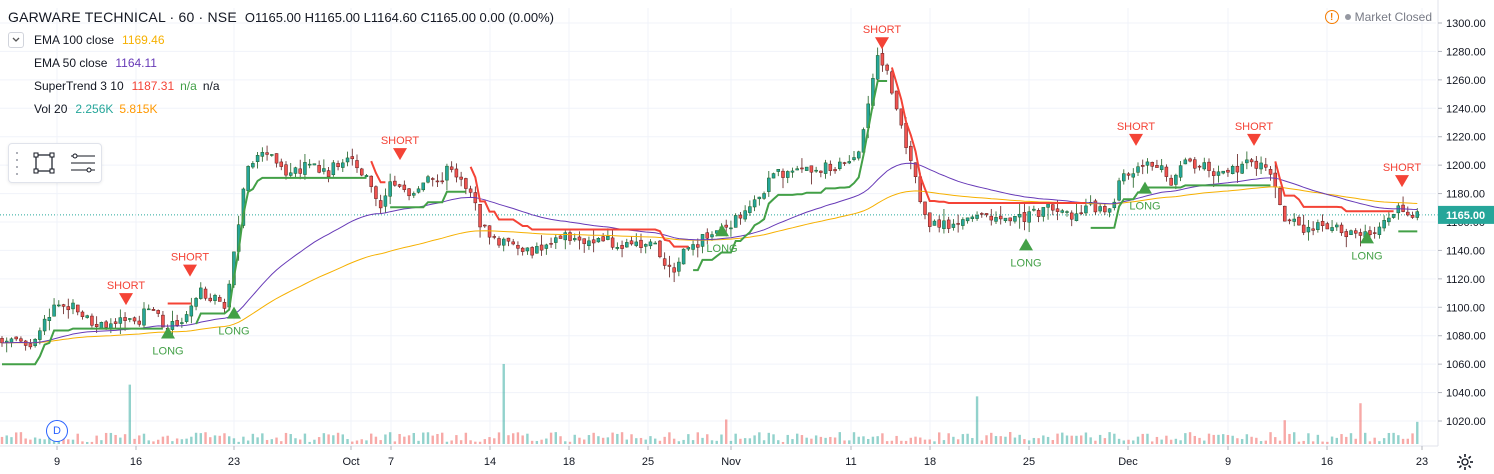 The width and height of the screenshot is (1494, 474). What do you see at coordinates (281, 108) in the screenshot?
I see `legend-row-volume: Vol 20 2.256K 5.815K` at bounding box center [281, 108].